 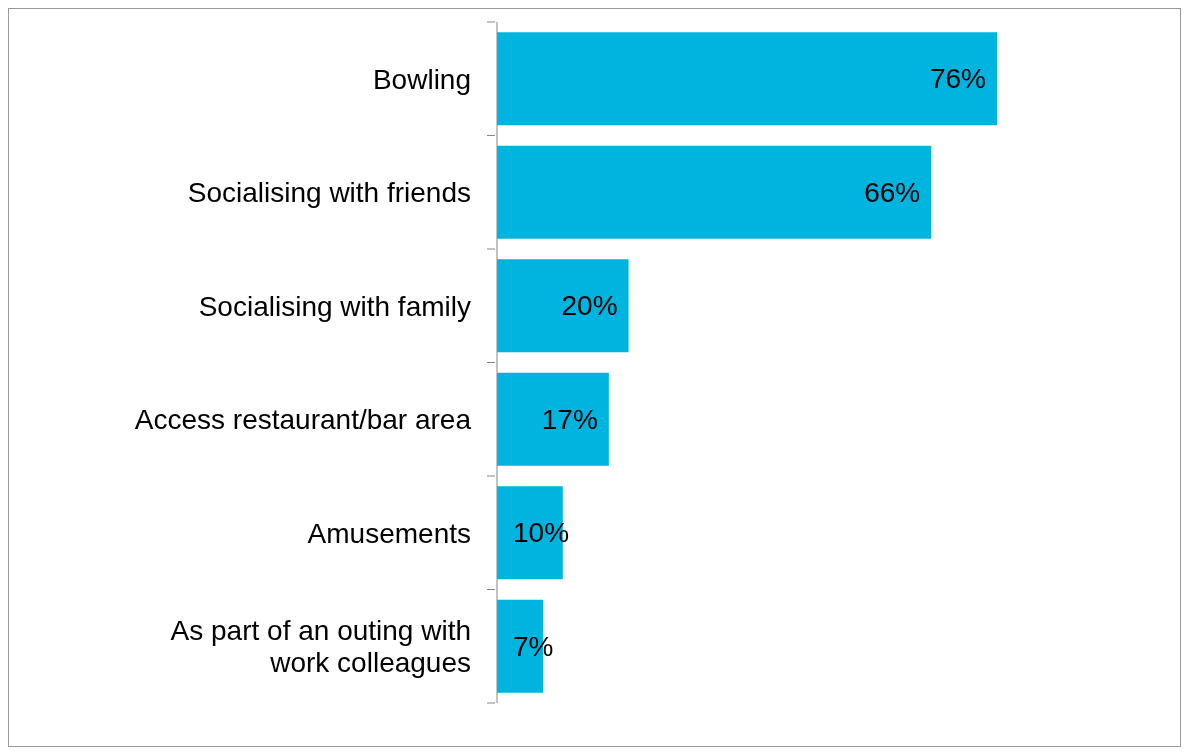 I want to click on data-label: 66%, so click(x=892, y=192).